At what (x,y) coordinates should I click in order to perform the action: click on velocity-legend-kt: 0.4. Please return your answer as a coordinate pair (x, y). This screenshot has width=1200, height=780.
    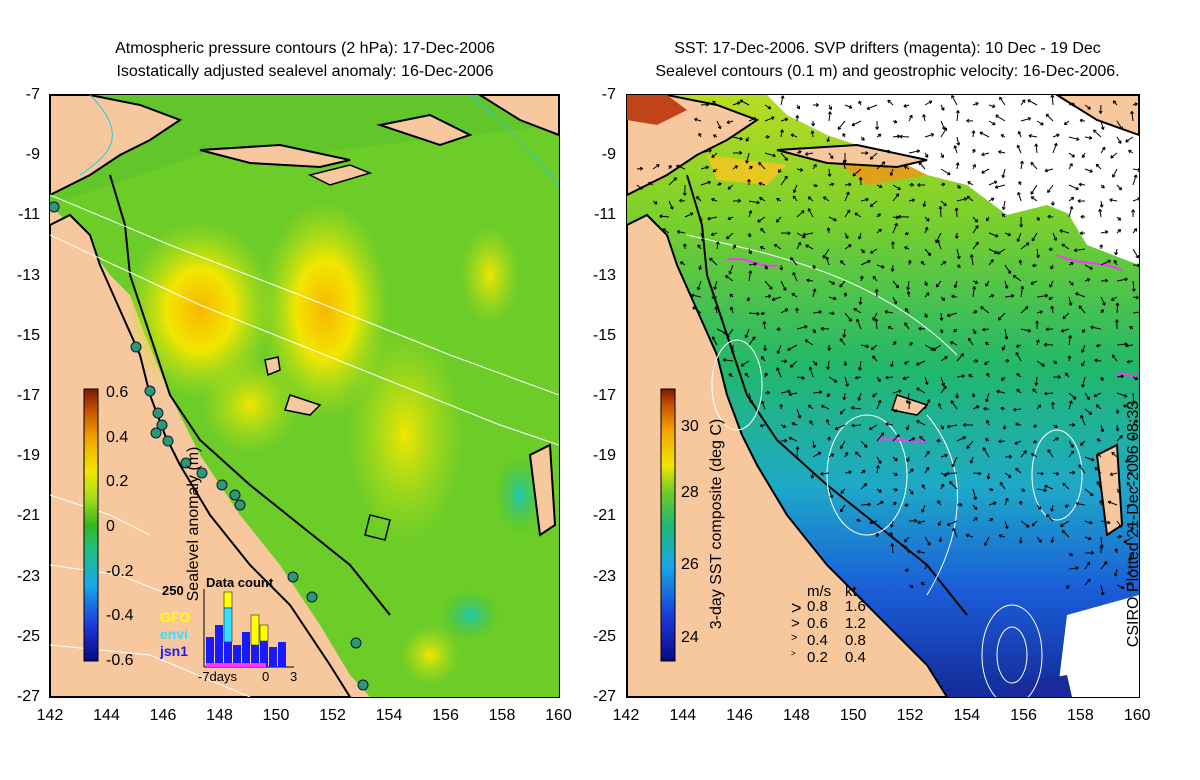
    Looking at the image, I should click on (855, 657).